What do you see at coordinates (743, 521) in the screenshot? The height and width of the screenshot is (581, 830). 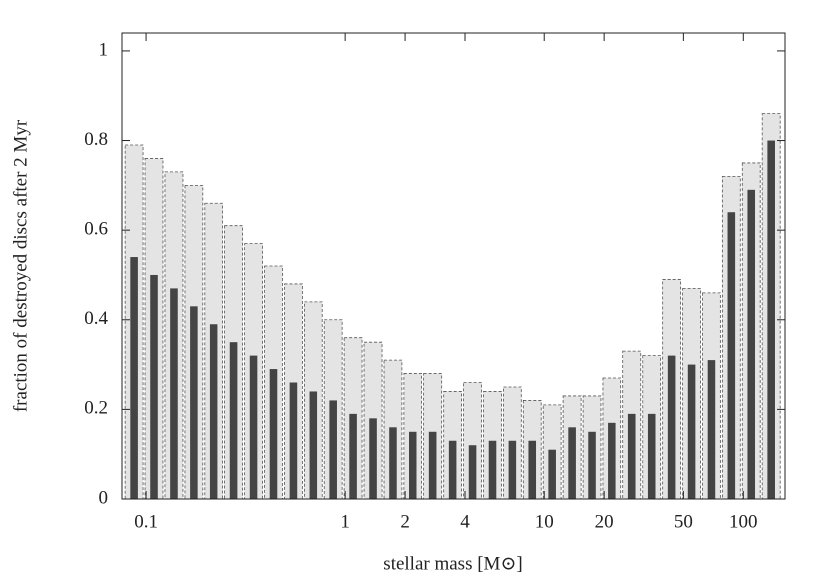 I see `x-tick-label: 100` at bounding box center [743, 521].